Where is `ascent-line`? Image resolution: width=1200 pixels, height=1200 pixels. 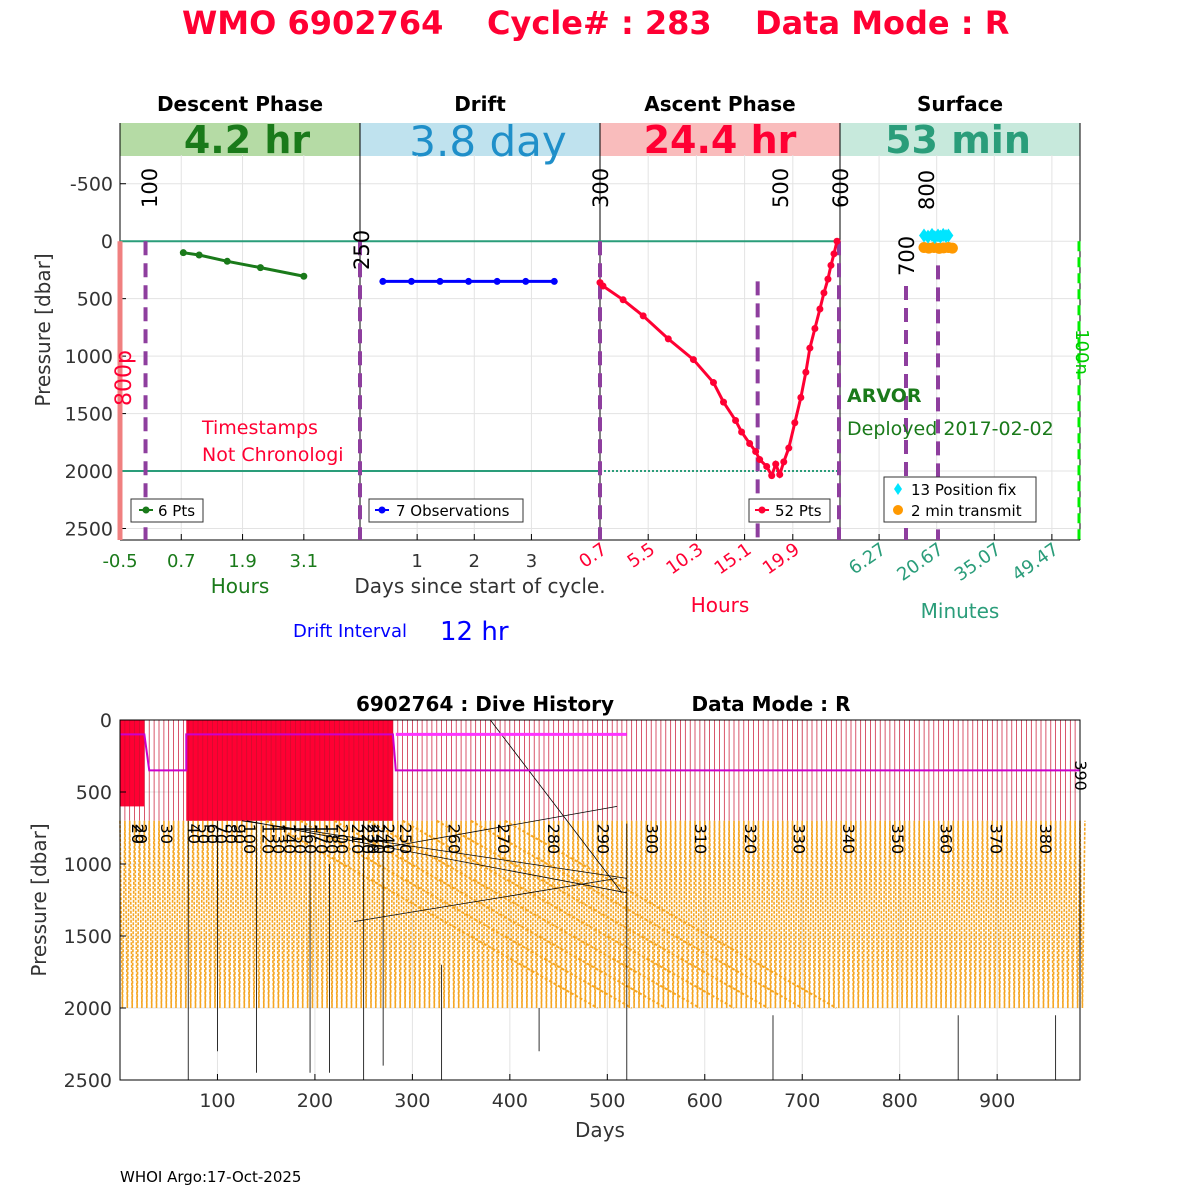 ascent-line is located at coordinates (718, 360).